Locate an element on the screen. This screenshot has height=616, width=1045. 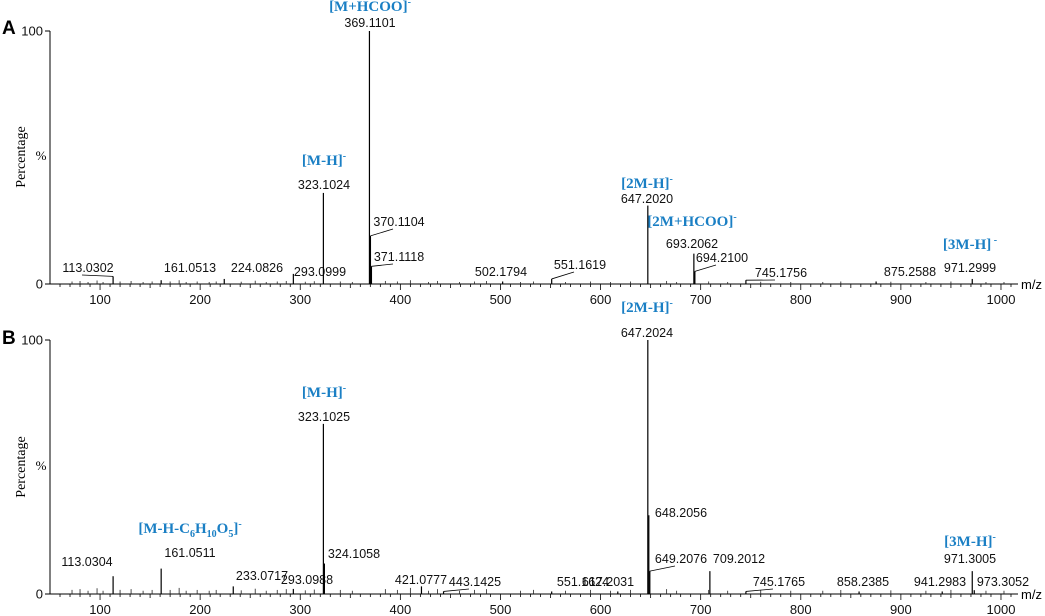
peak-mz-label: 941.2983 is located at coordinates (940, 582).